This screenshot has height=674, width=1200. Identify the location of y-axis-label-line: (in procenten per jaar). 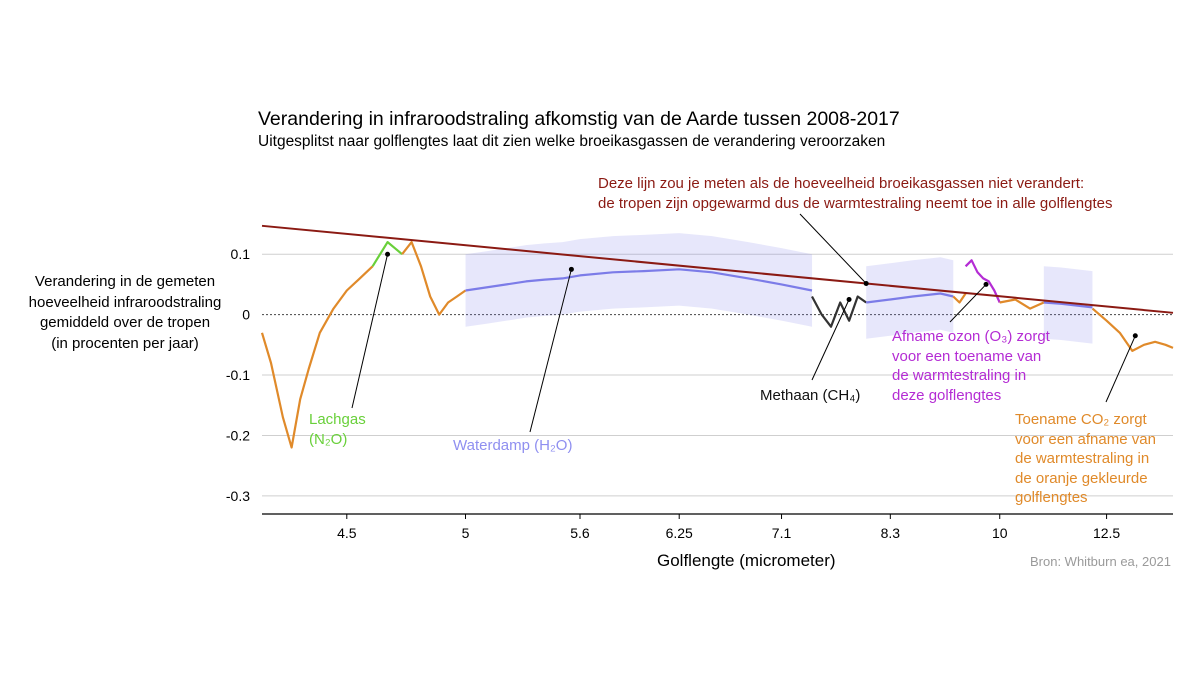
(125, 343).